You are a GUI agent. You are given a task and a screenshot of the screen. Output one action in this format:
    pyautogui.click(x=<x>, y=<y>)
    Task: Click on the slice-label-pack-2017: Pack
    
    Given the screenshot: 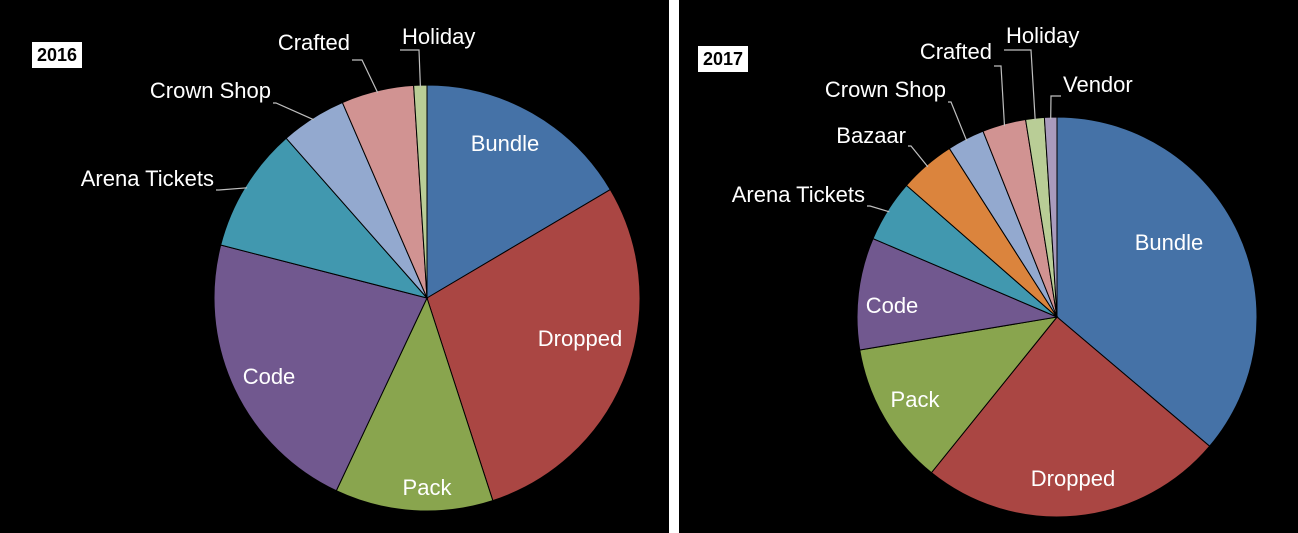 What is the action you would take?
    pyautogui.click(x=916, y=399)
    